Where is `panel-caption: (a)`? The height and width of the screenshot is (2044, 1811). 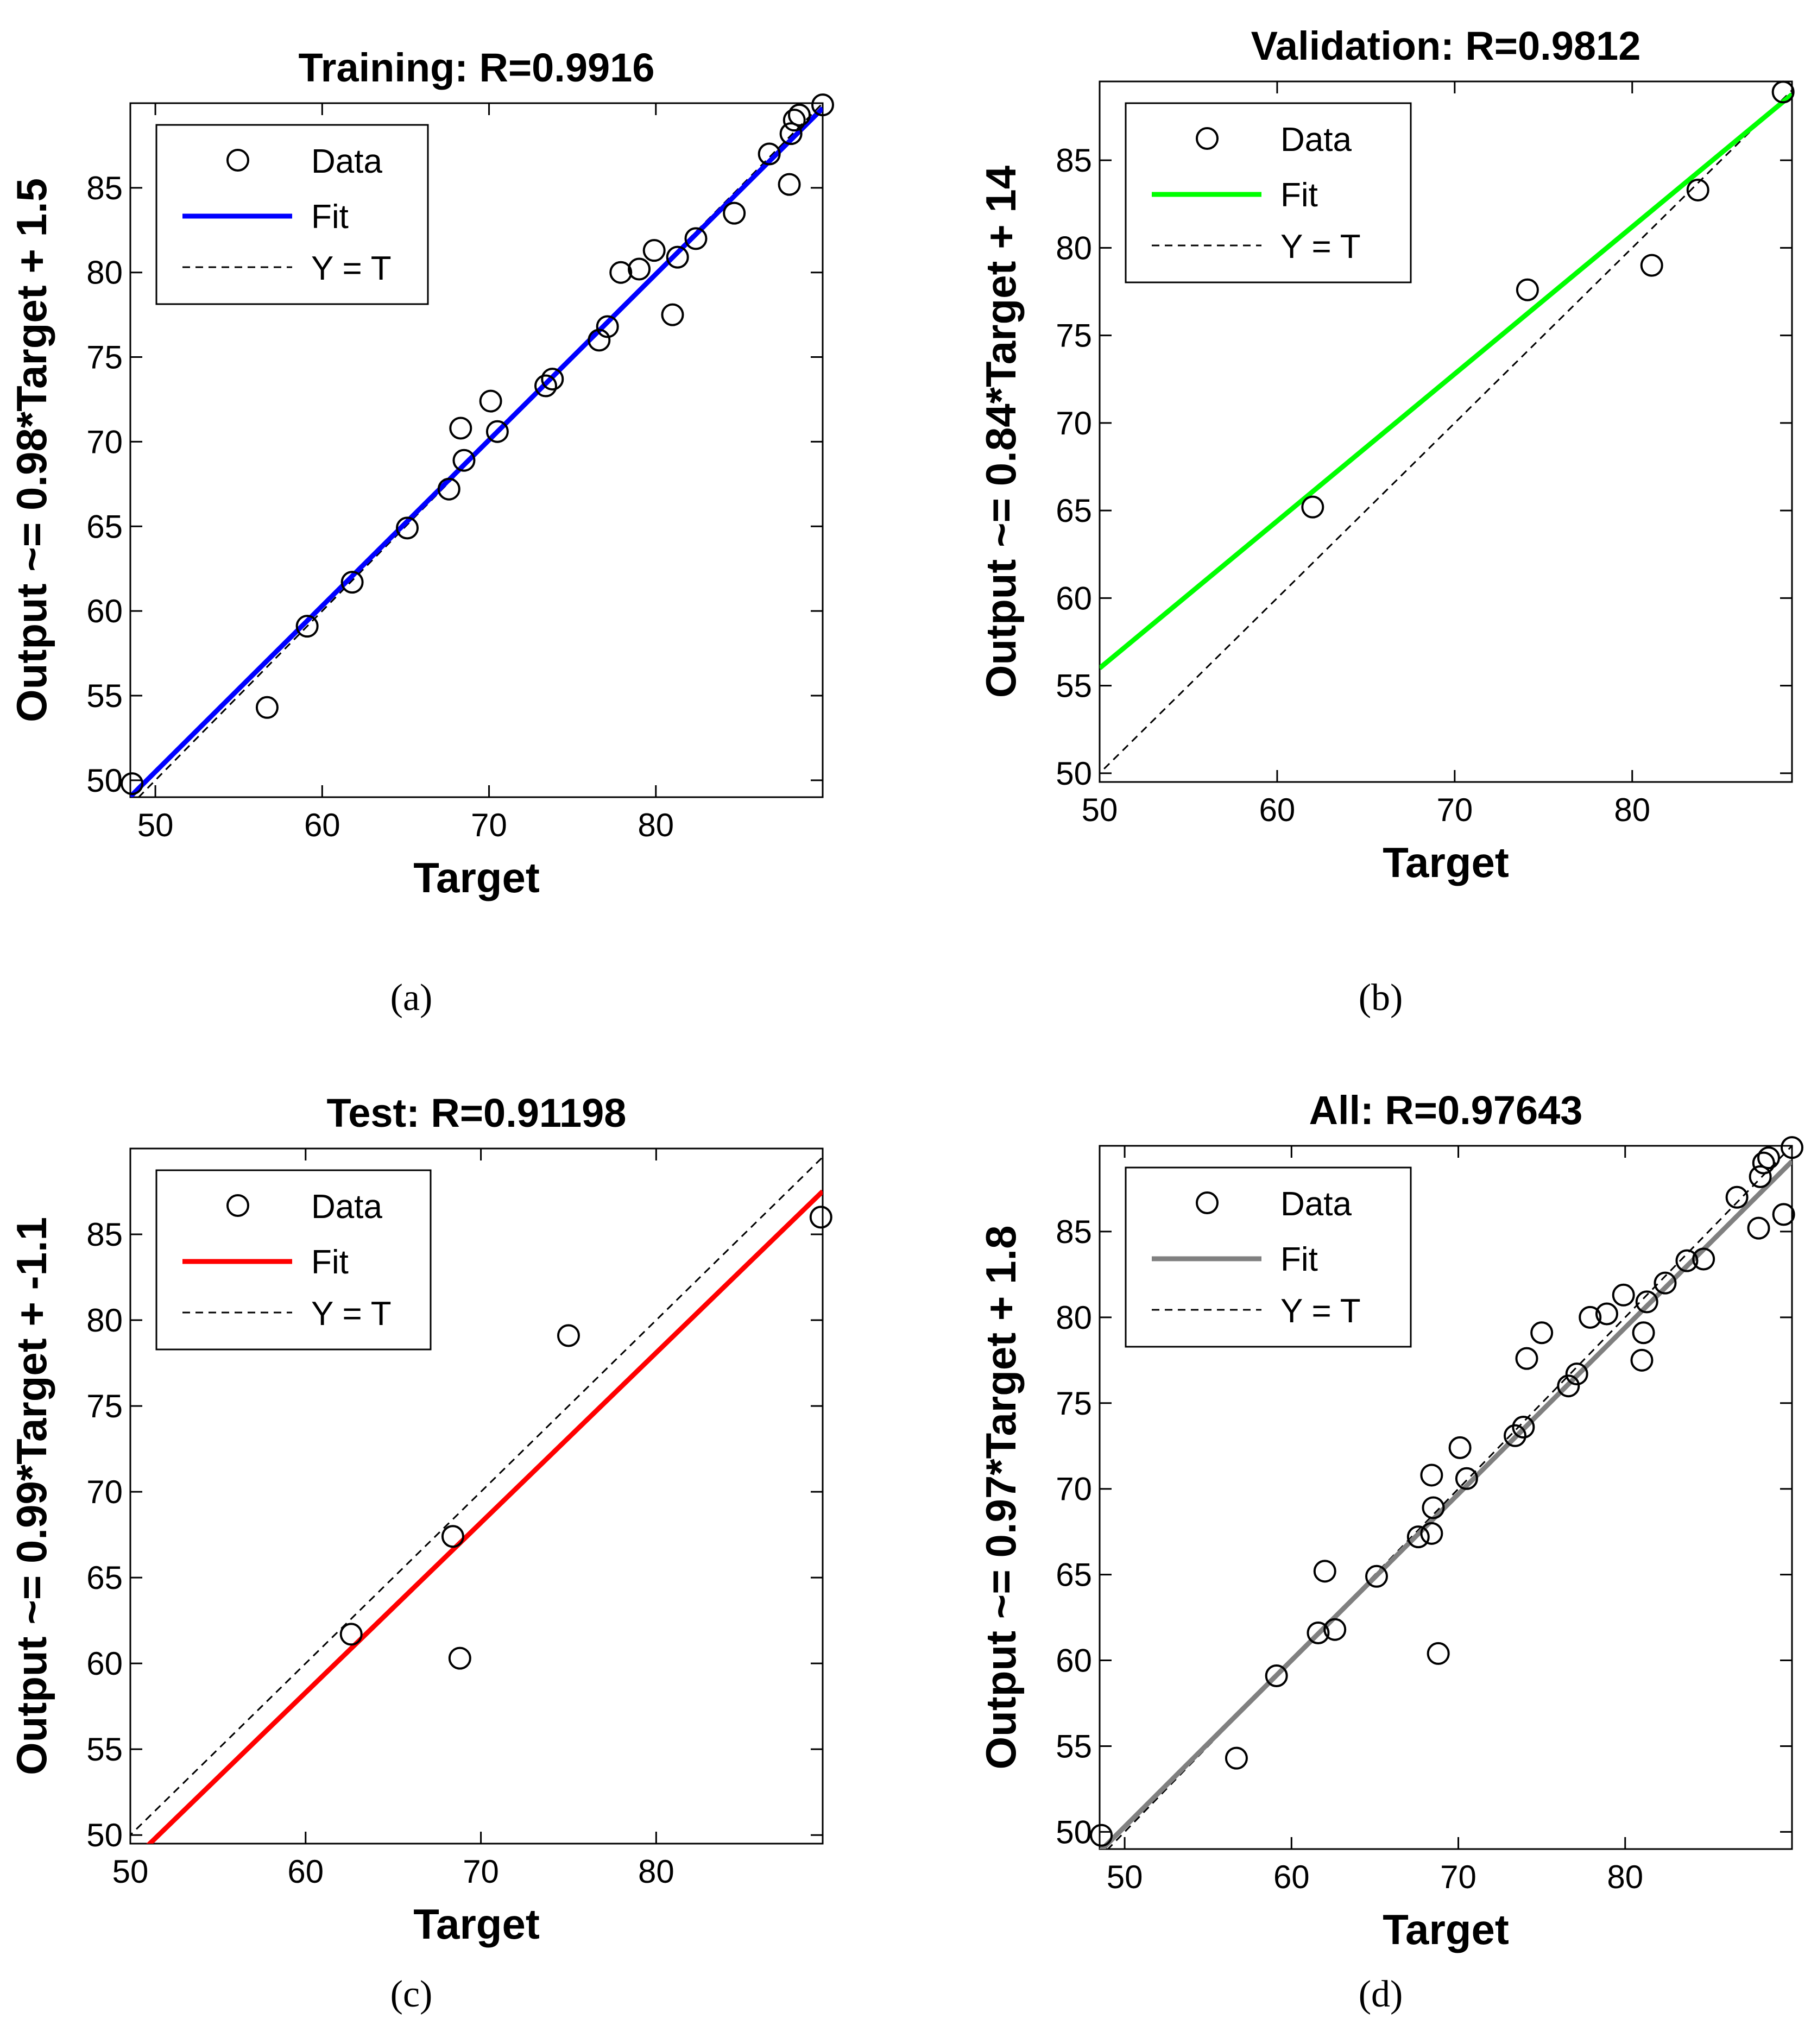
panel-caption: (a) is located at coordinates (411, 998).